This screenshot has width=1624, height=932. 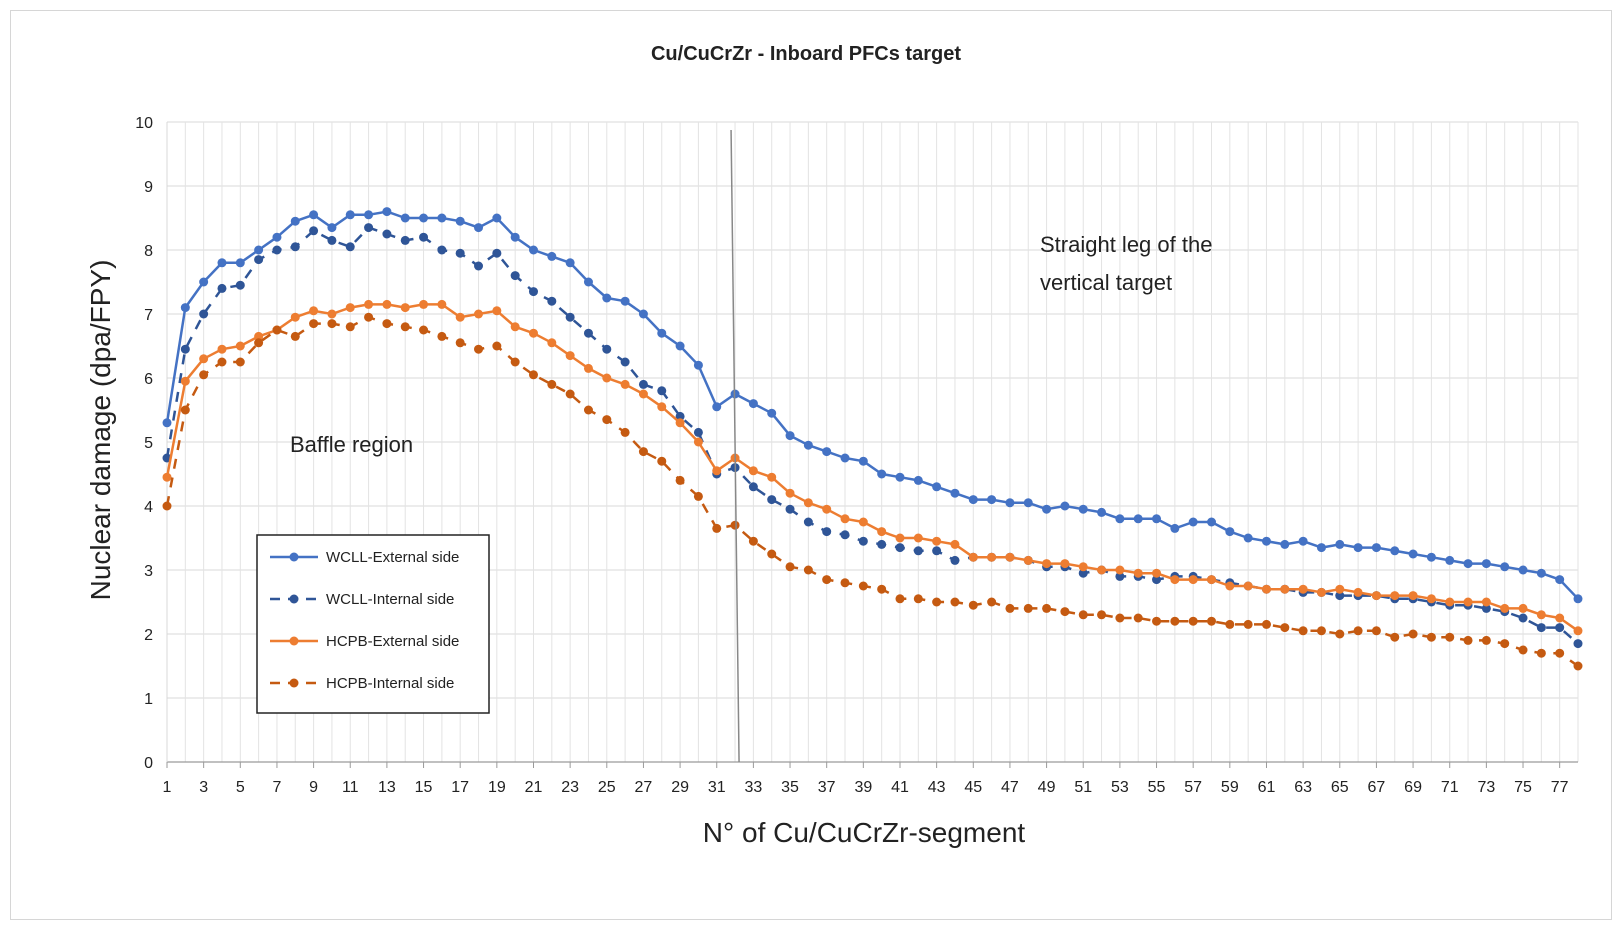 I want to click on x-tick-label: 55, so click(x=1157, y=787).